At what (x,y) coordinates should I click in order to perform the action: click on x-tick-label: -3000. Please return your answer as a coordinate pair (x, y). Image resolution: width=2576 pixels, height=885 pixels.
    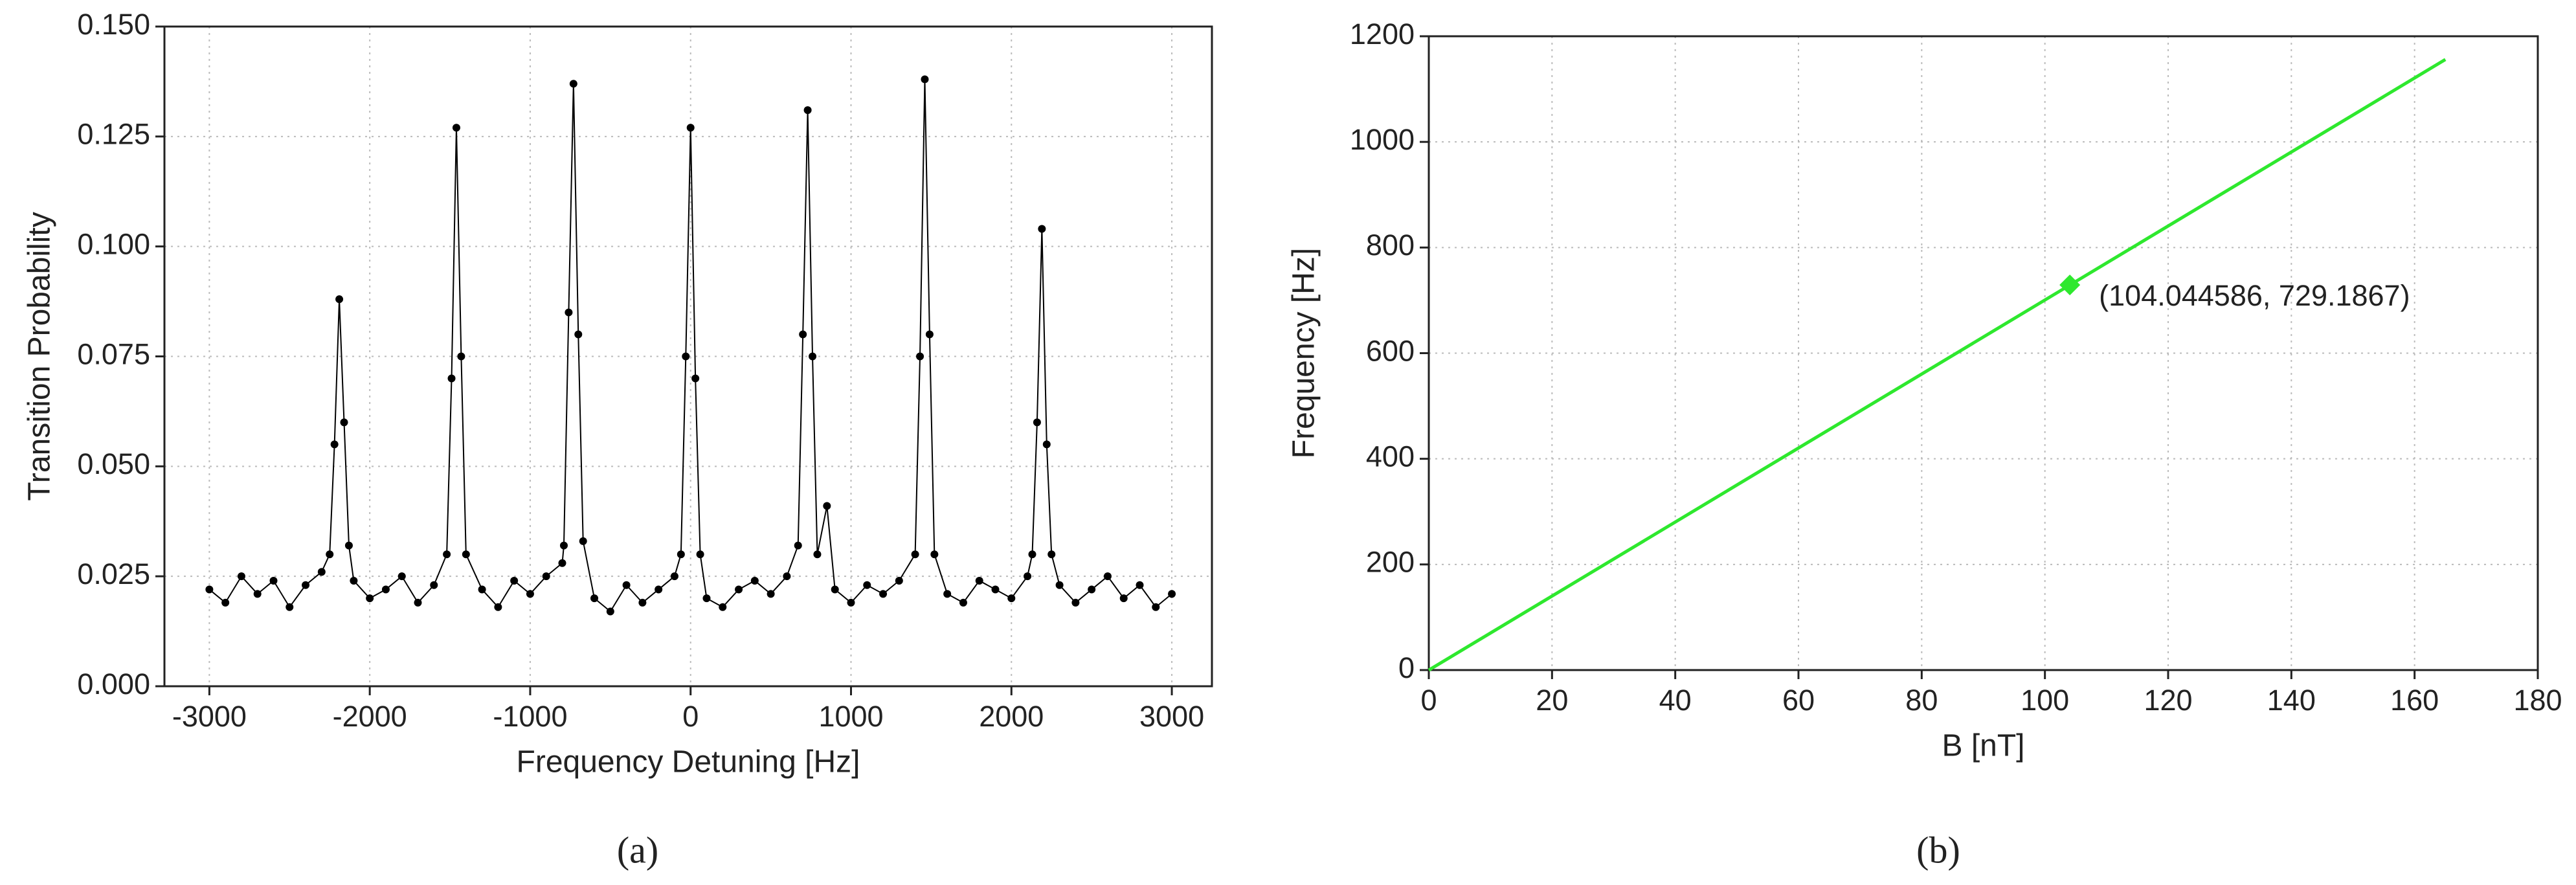
    Looking at the image, I should click on (210, 716).